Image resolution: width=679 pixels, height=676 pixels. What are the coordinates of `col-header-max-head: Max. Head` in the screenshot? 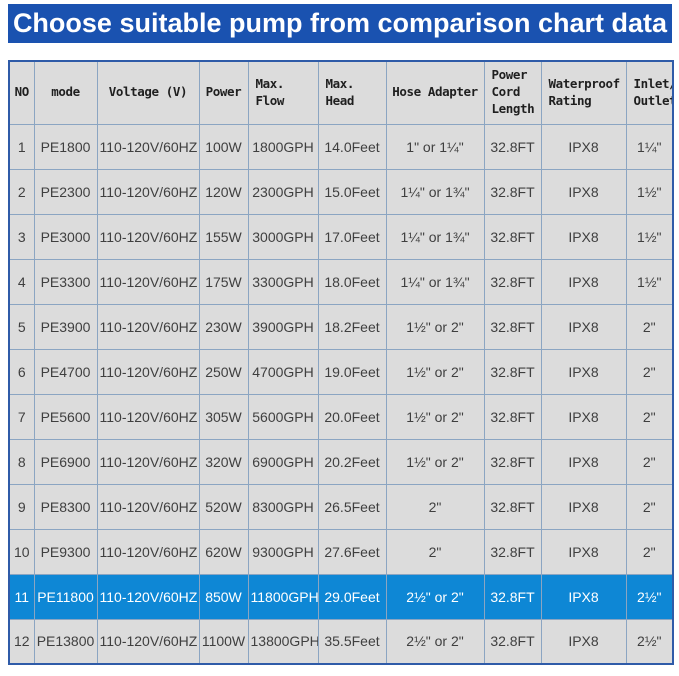 It's located at (352, 92).